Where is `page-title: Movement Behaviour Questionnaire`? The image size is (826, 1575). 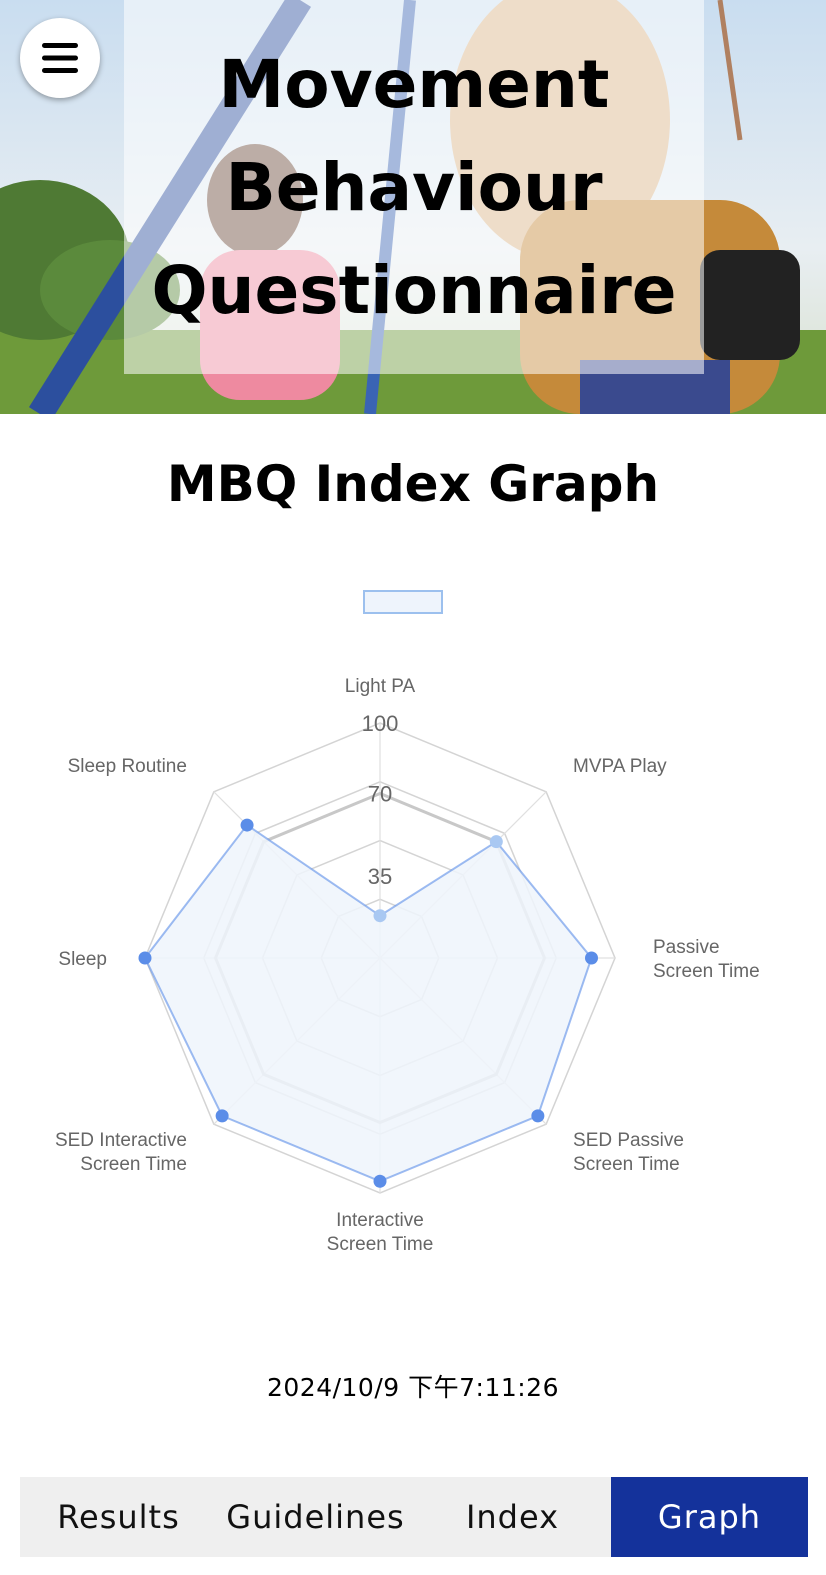 page-title: Movement Behaviour Questionnaire is located at coordinates (414, 187).